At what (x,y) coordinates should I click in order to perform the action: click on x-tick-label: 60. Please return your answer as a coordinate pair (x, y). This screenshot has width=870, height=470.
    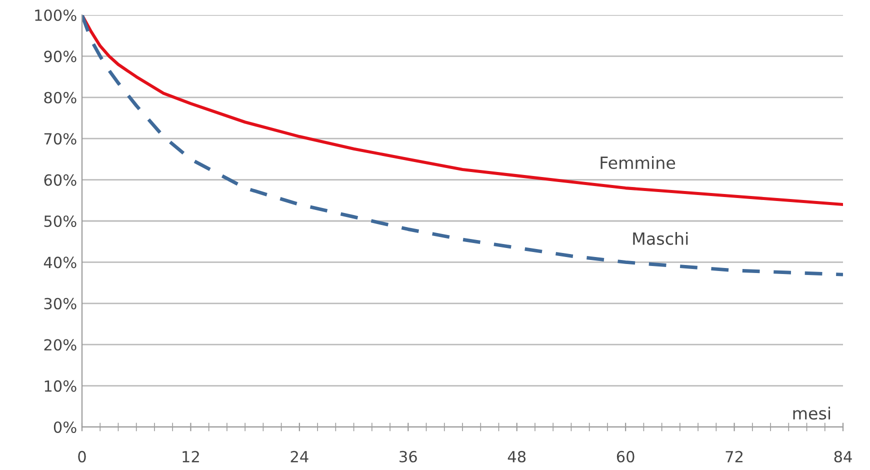
    Looking at the image, I should click on (625, 456).